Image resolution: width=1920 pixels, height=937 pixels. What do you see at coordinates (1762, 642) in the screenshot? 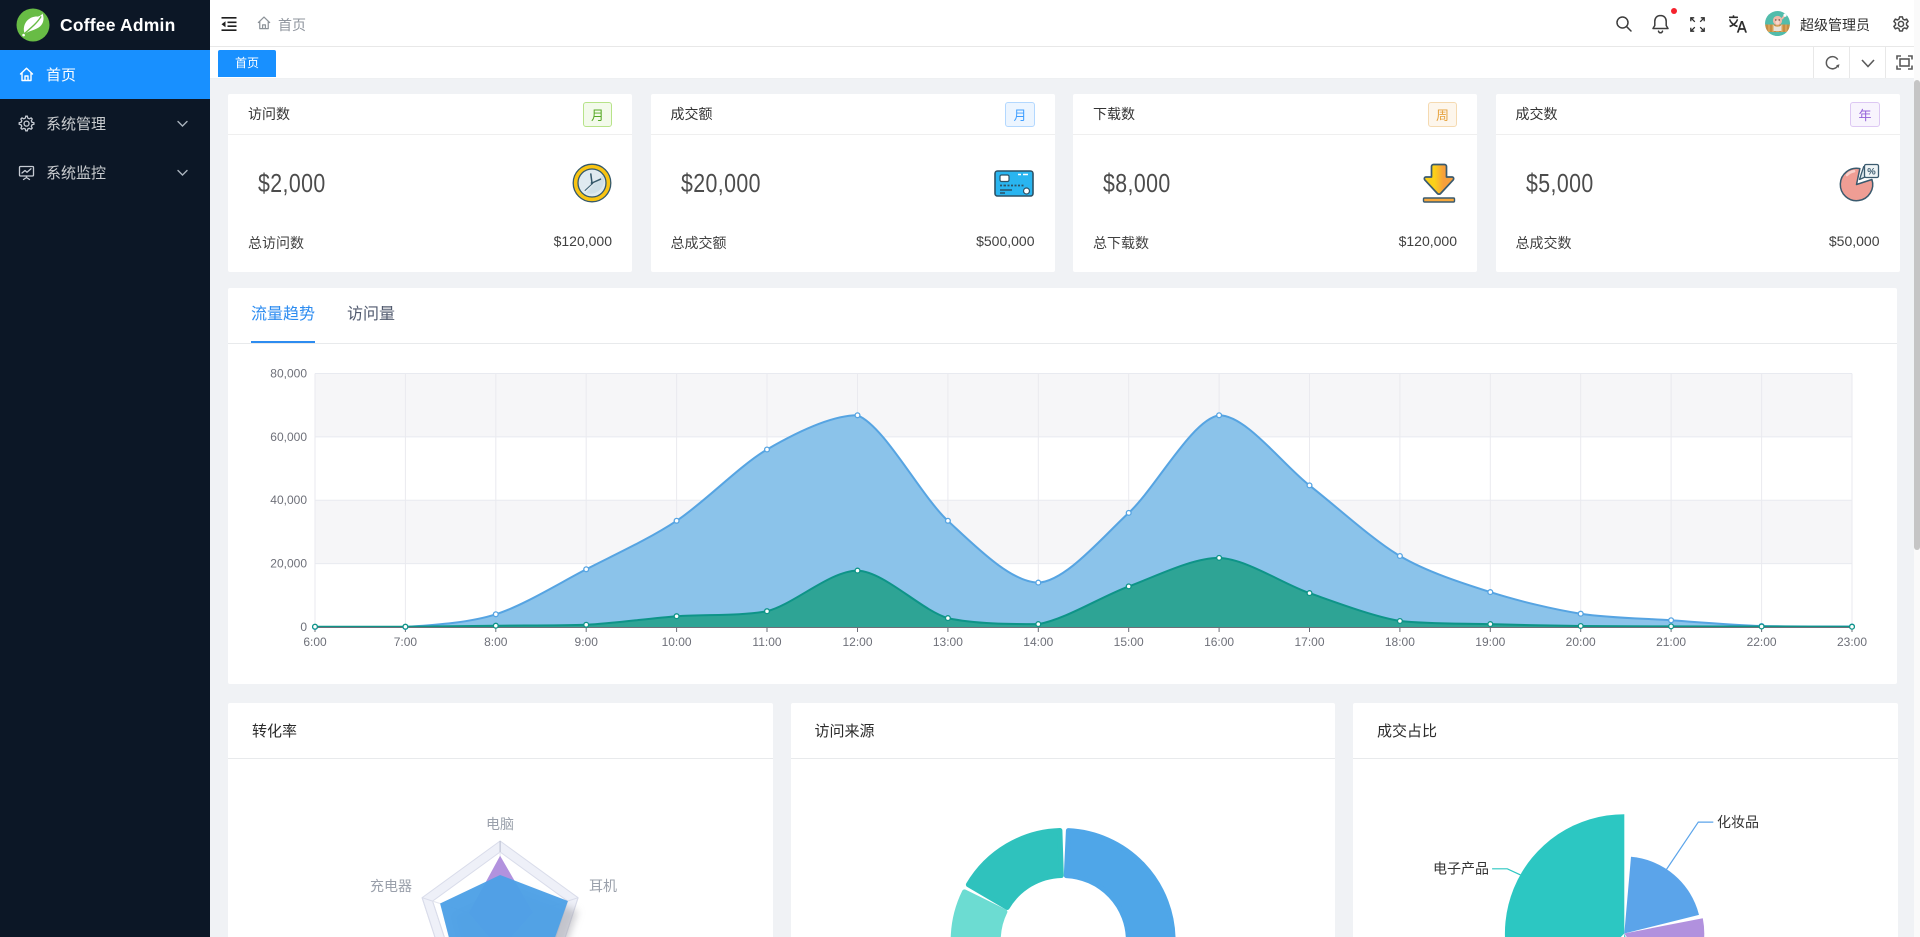
I see `svg-text: 22:00` at bounding box center [1762, 642].